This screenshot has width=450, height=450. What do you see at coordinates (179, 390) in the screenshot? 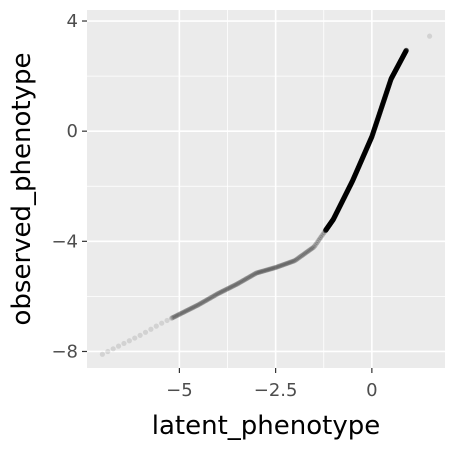
I see `x-tick-label: −5` at bounding box center [179, 390].